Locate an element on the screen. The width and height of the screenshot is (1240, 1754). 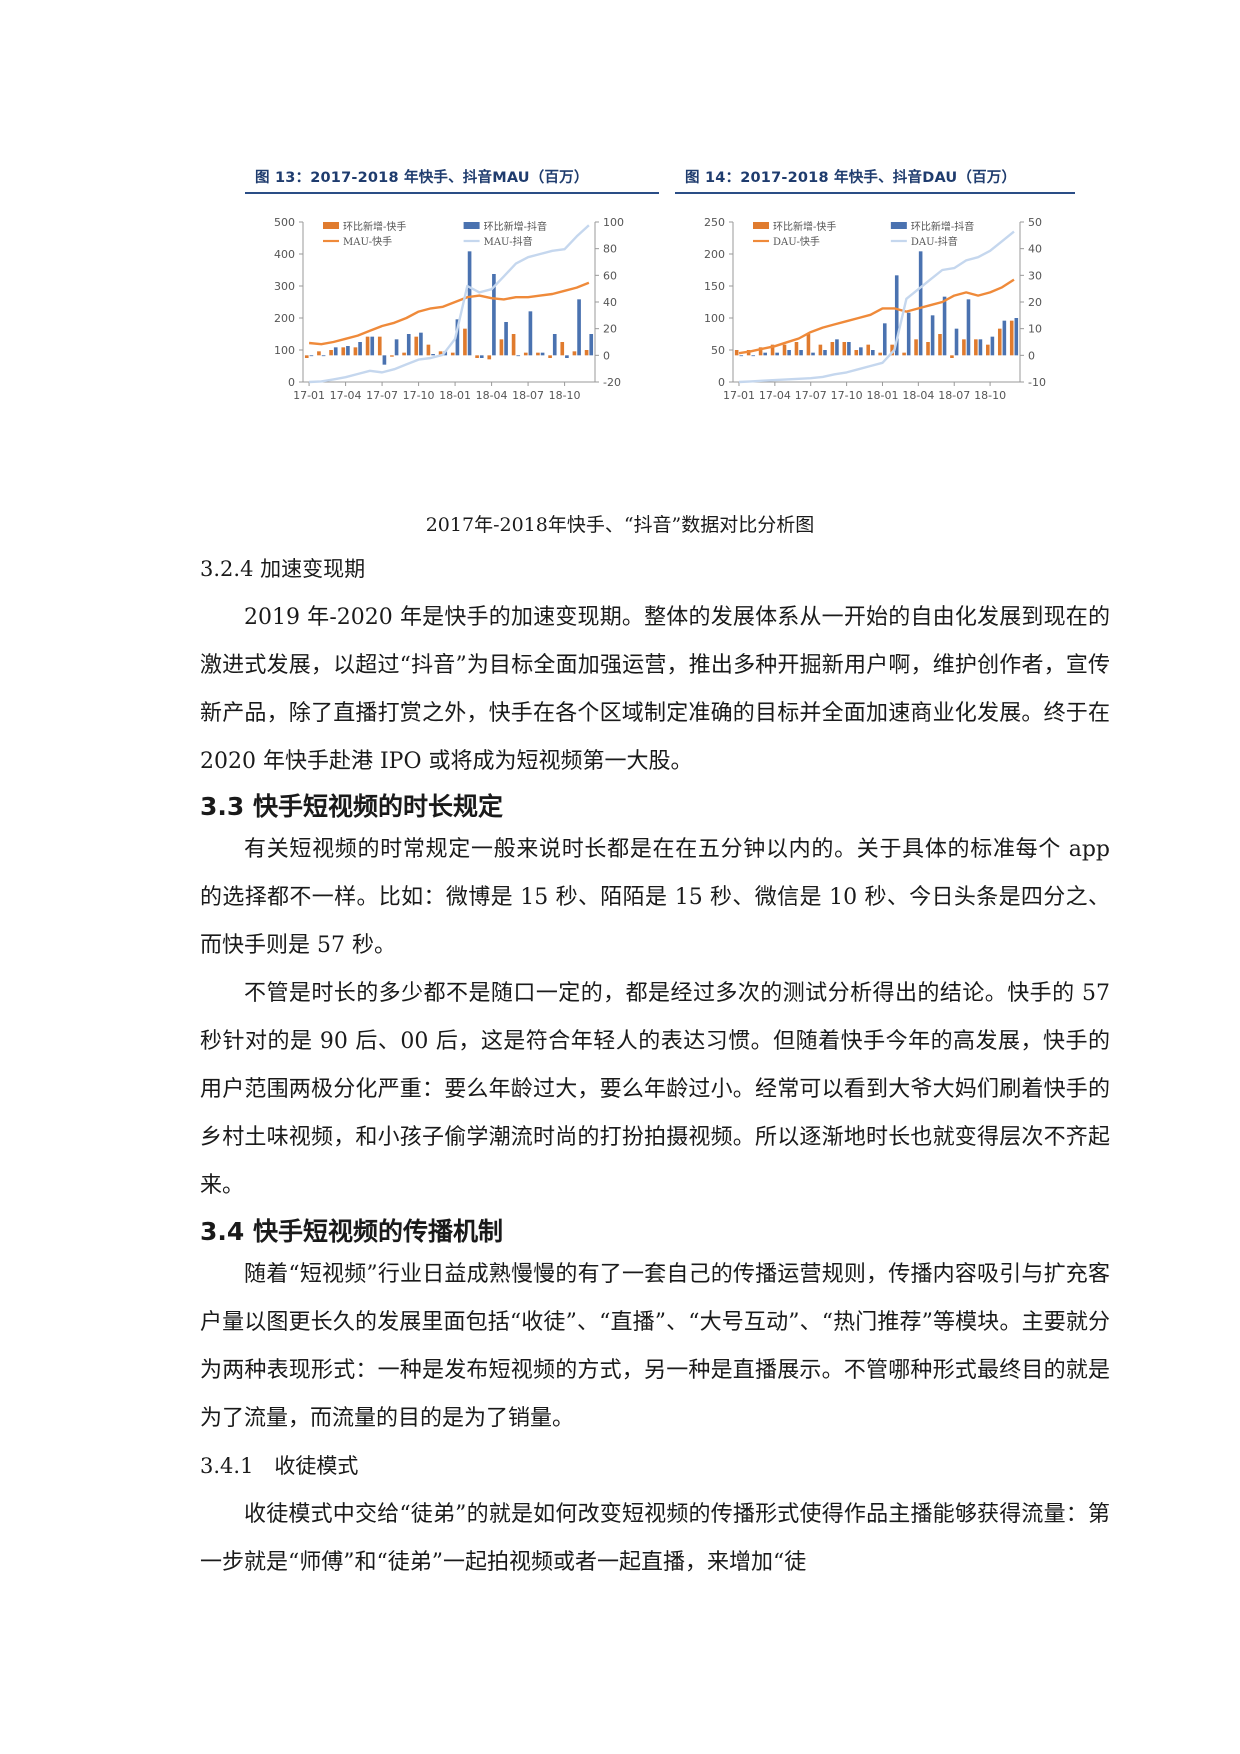
right-tick-label: 100 is located at coordinates (613, 222).